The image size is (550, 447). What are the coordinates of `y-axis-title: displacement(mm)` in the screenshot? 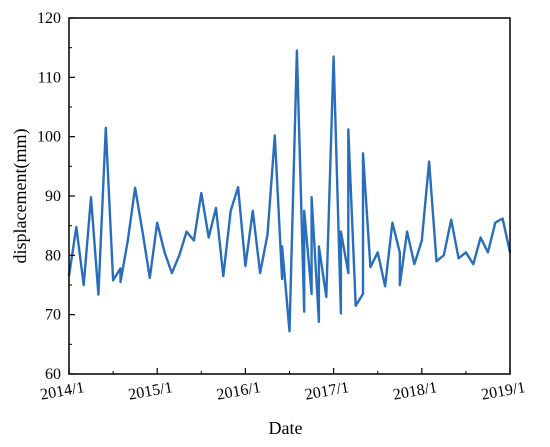 It's located at (20, 196).